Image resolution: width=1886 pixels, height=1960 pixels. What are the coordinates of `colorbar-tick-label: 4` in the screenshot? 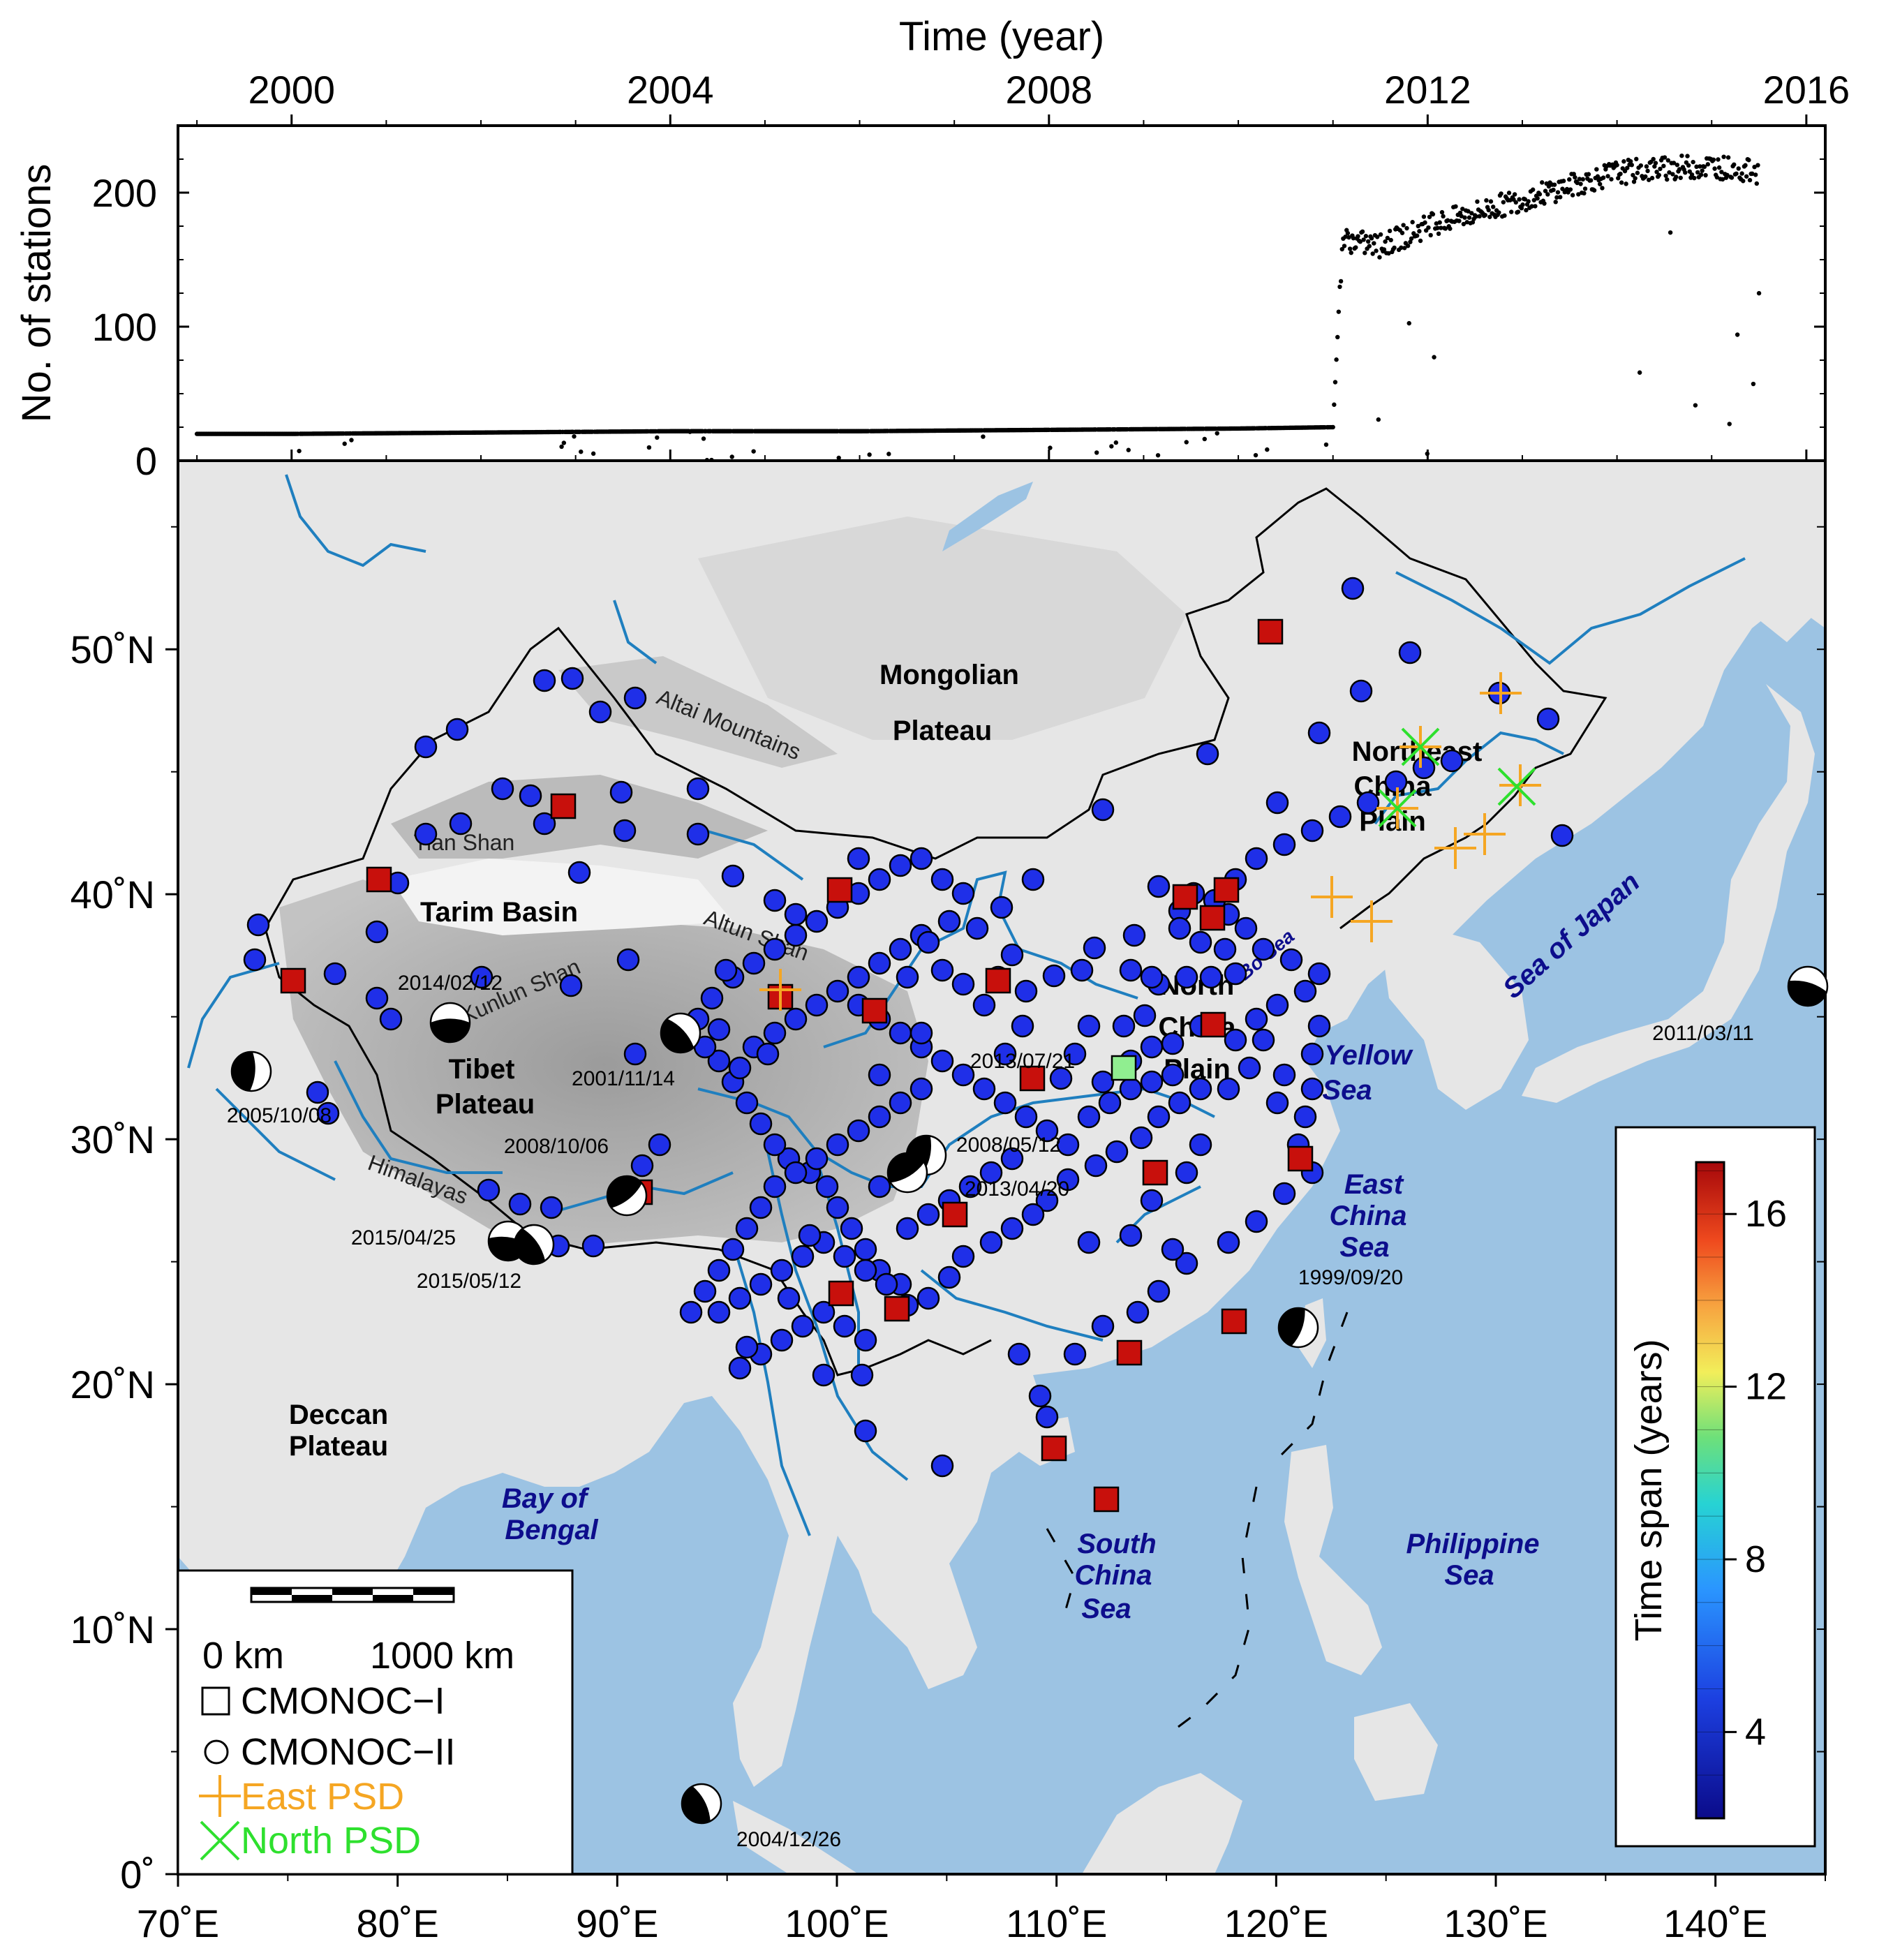 It's located at (1756, 1732).